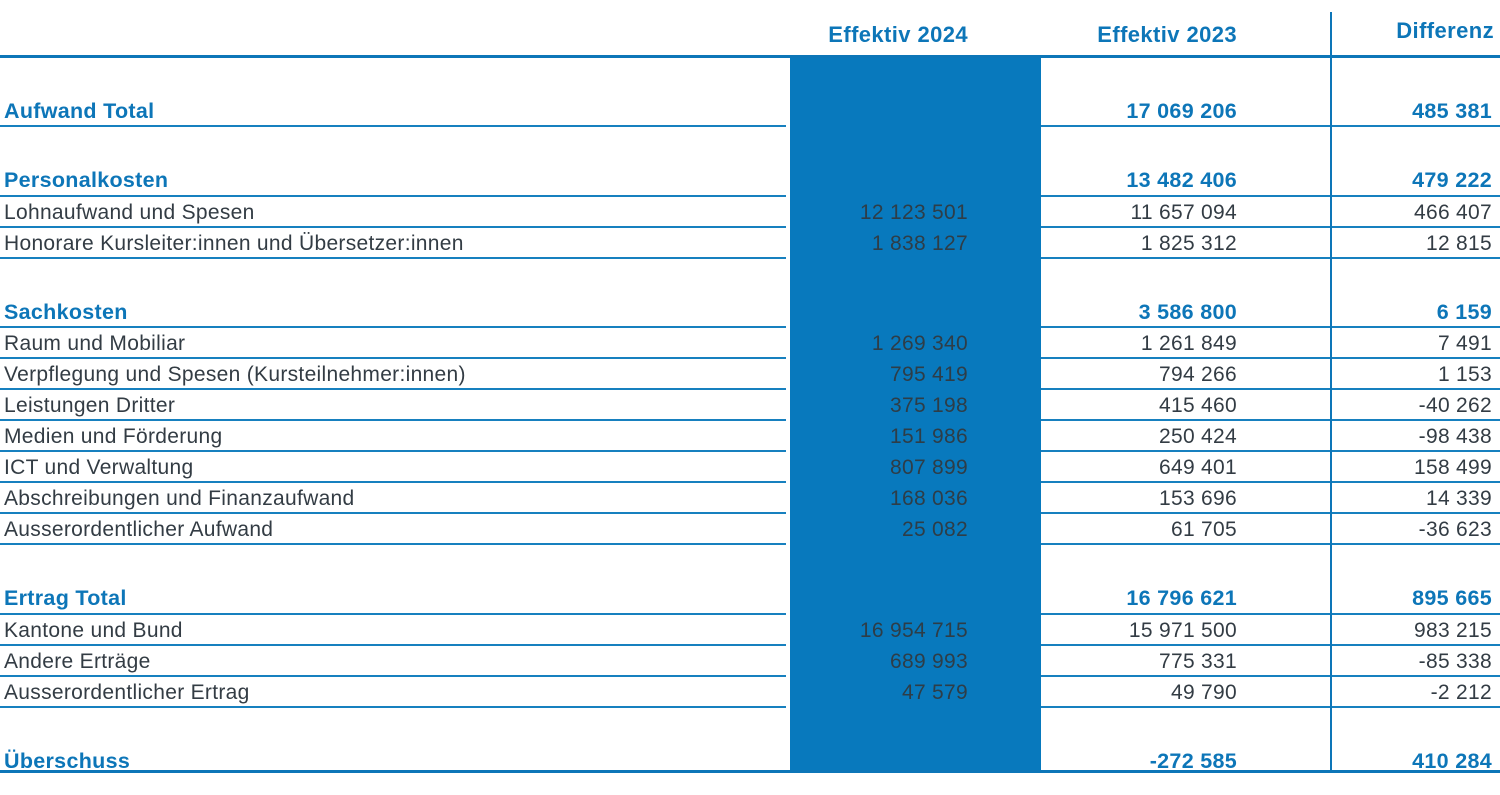 The width and height of the screenshot is (1500, 795). I want to click on table-row: Sachkosten 3 586 800 6 159, so click(750, 311).